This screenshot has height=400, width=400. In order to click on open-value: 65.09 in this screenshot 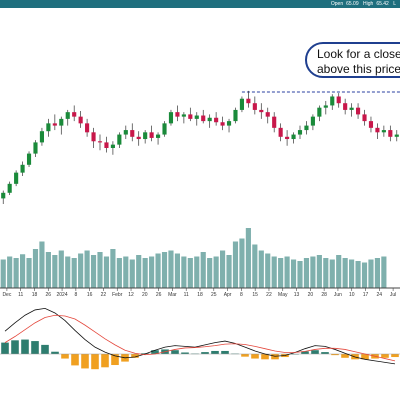, I will do `click(352, 4)`.